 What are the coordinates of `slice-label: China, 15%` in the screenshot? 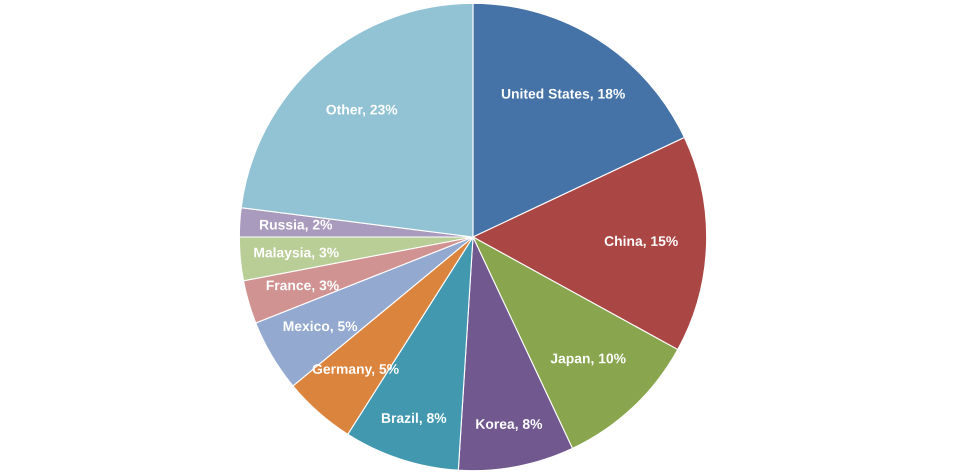 It's located at (641, 242).